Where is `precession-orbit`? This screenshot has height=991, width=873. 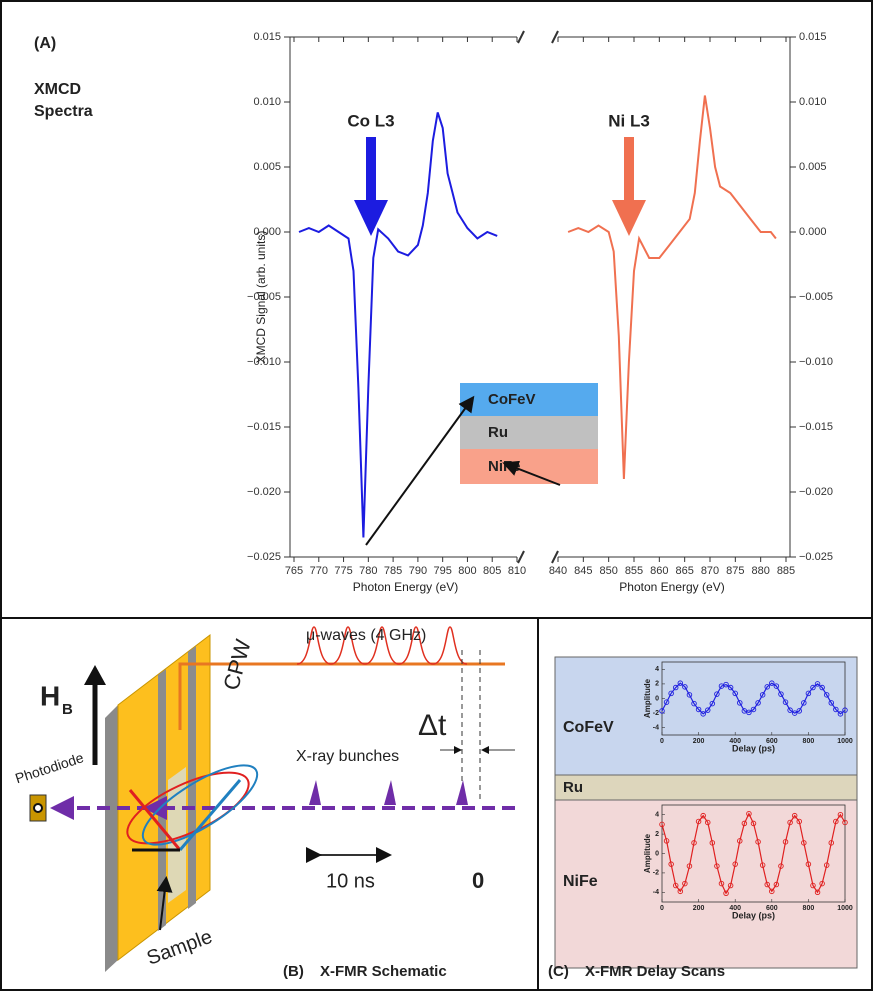
precession-orbit is located at coordinates (200, 805).